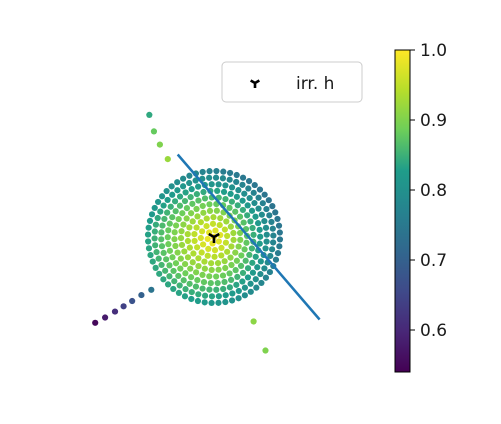 This screenshot has height=424, width=501. Describe the element at coordinates (214, 237) in the screenshot. I see `center-marker` at that location.